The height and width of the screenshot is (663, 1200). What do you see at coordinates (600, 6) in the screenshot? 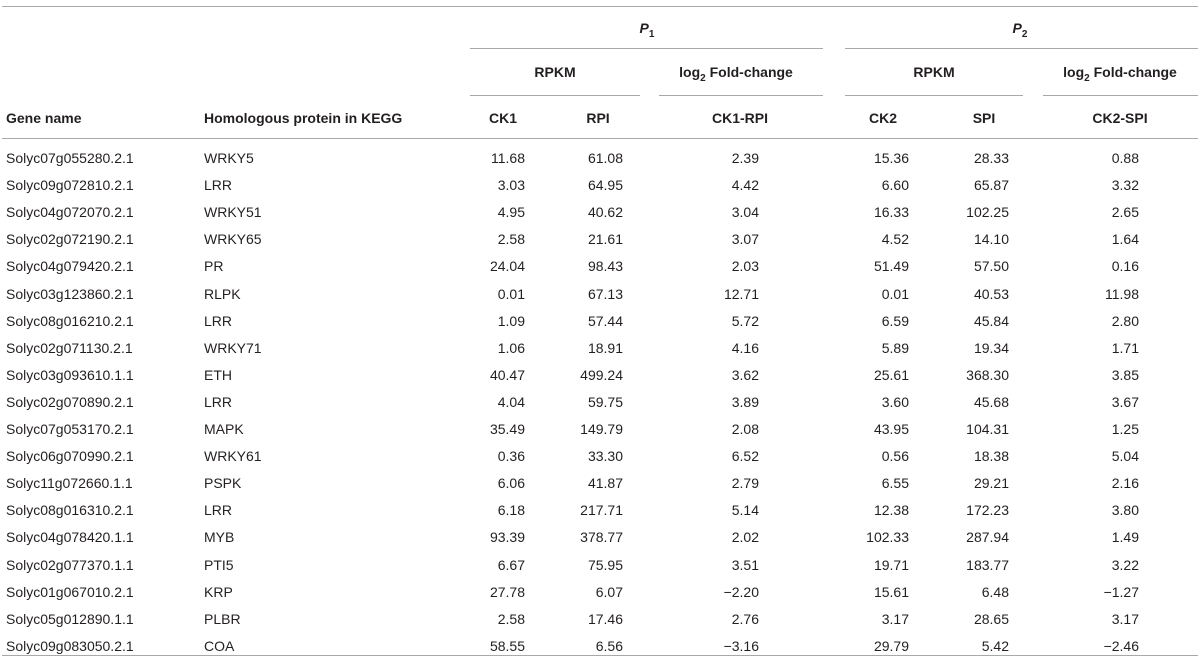
I see `table-top-rule` at bounding box center [600, 6].